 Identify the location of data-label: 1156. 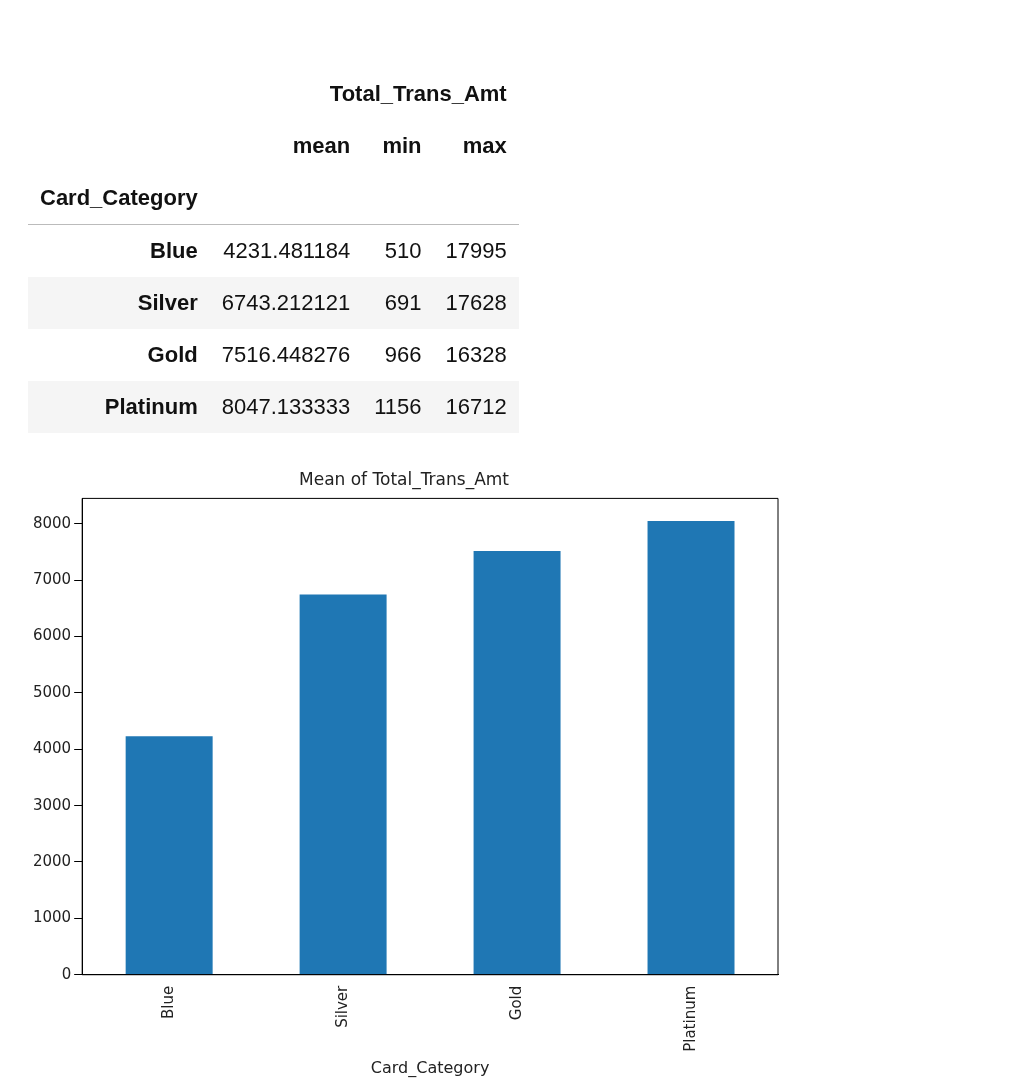
(398, 407).